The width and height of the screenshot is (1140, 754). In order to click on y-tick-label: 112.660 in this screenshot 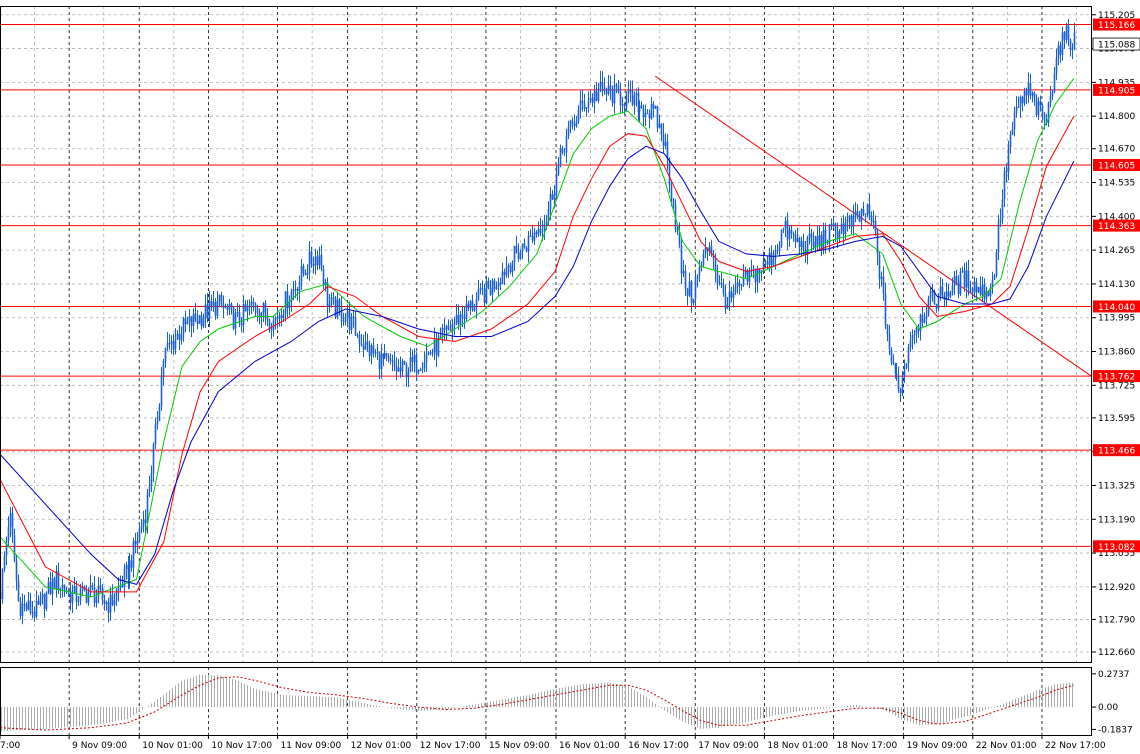, I will do `click(1116, 653)`.